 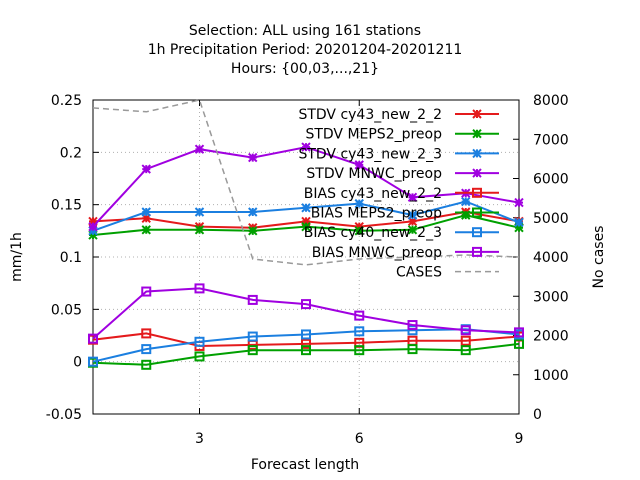 What do you see at coordinates (71, 258) in the screenshot?
I see `y-tick-label-3: 0.1` at bounding box center [71, 258].